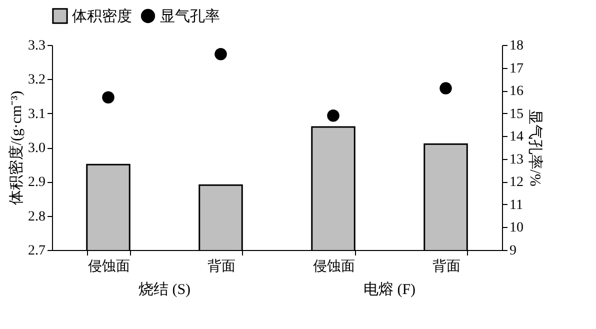 Image resolution: width=596 pixels, height=329 pixels. I want to click on y2-tick-label: 18, so click(517, 46).